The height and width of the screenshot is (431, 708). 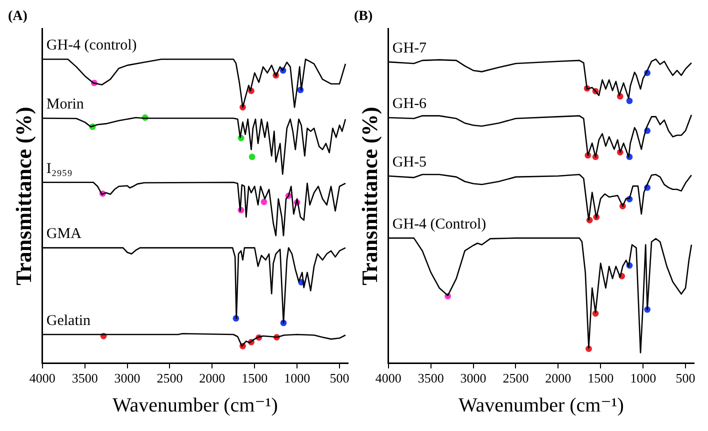 I want to click on series-label: I₂₉₅₉, so click(x=59, y=168).